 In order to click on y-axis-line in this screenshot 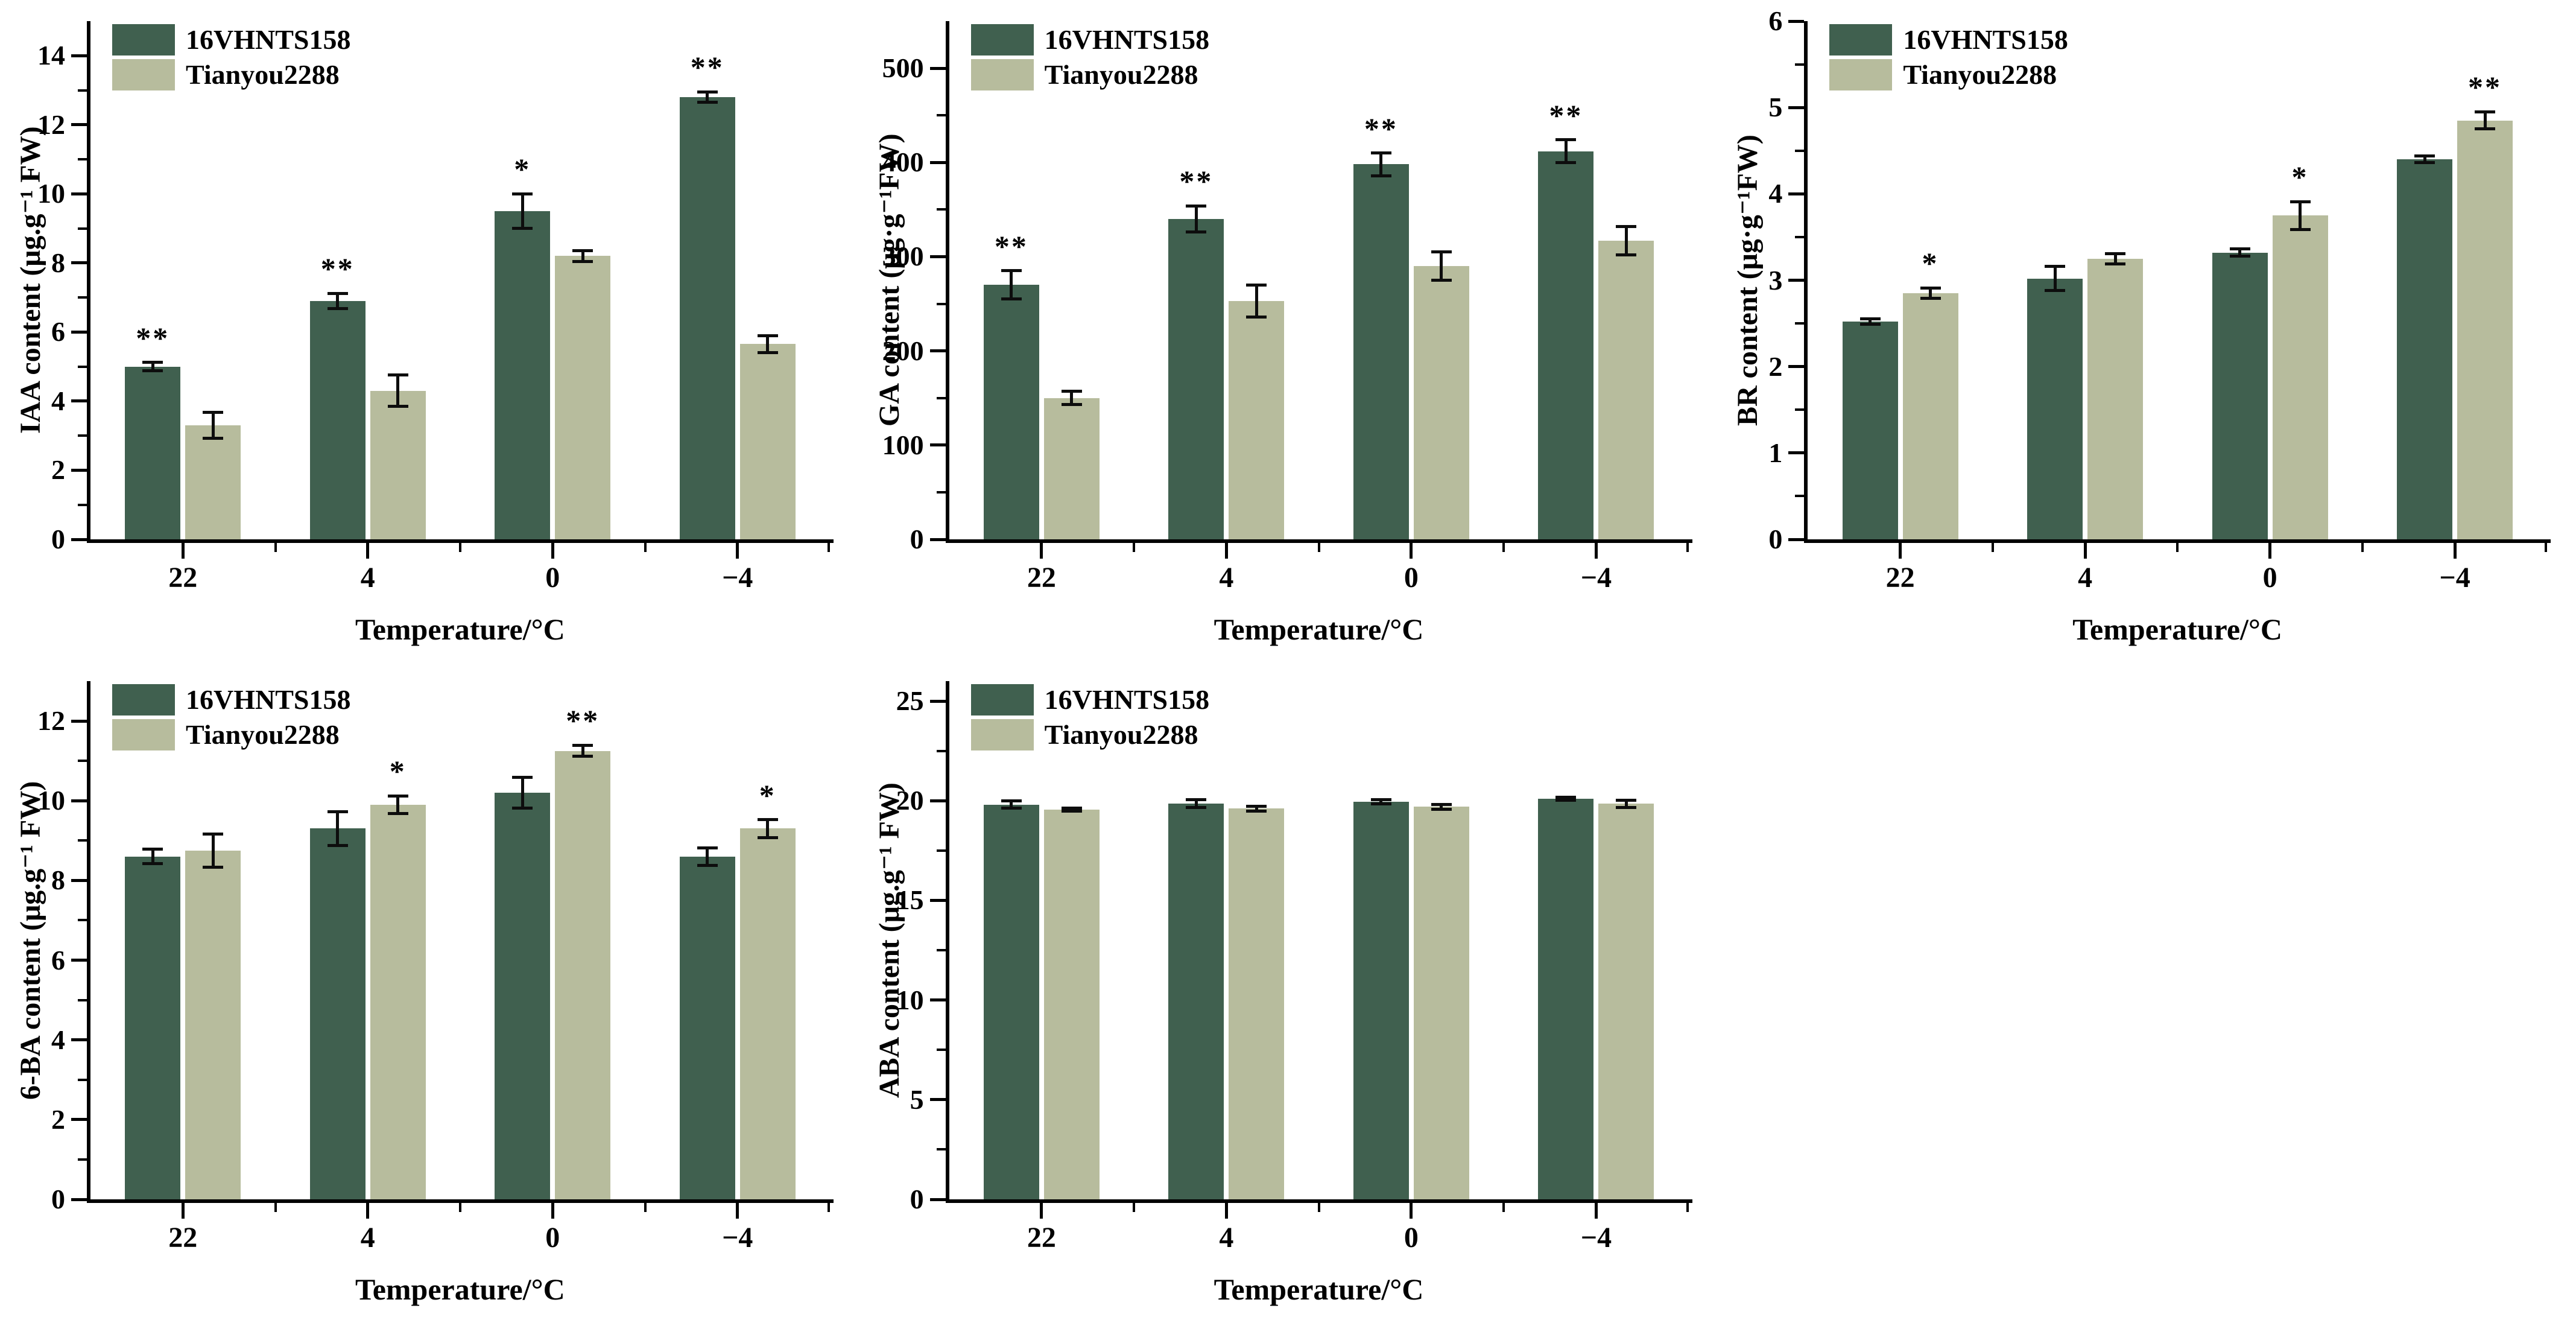, I will do `click(1806, 282)`.